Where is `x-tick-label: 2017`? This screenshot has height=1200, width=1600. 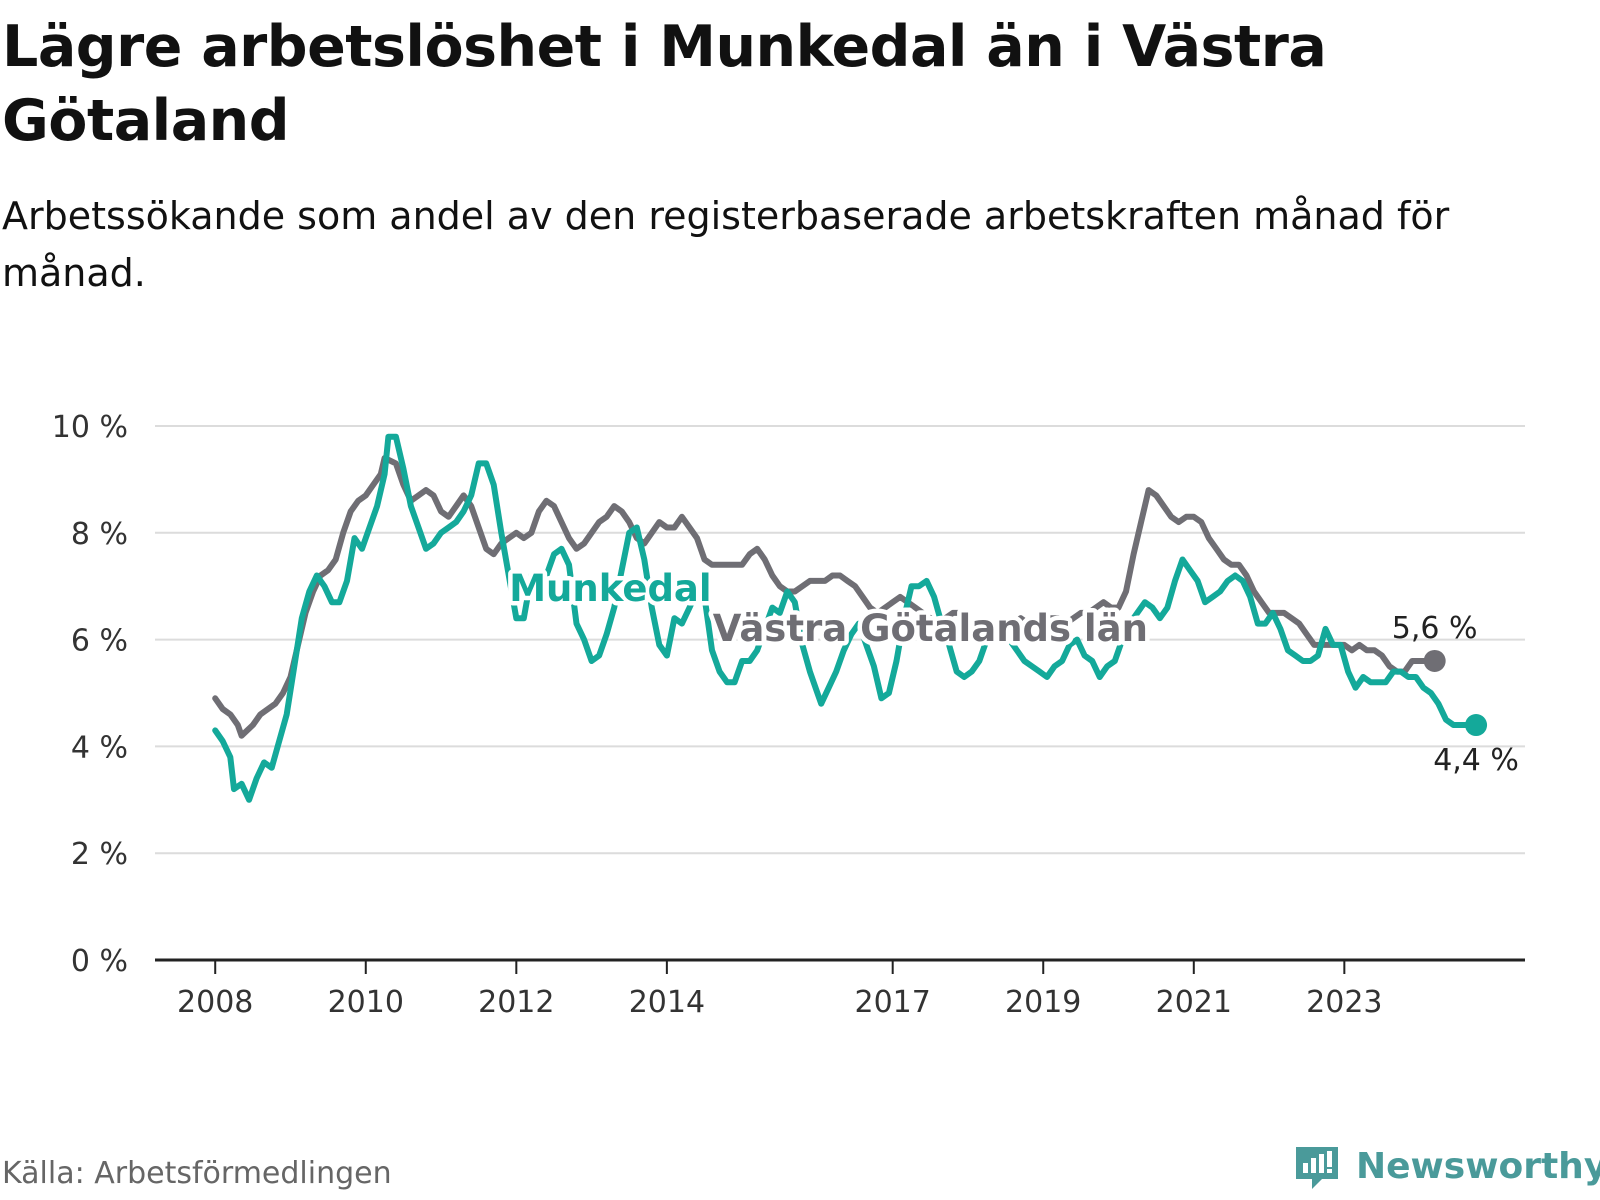
x-tick-label: 2017 is located at coordinates (893, 1002).